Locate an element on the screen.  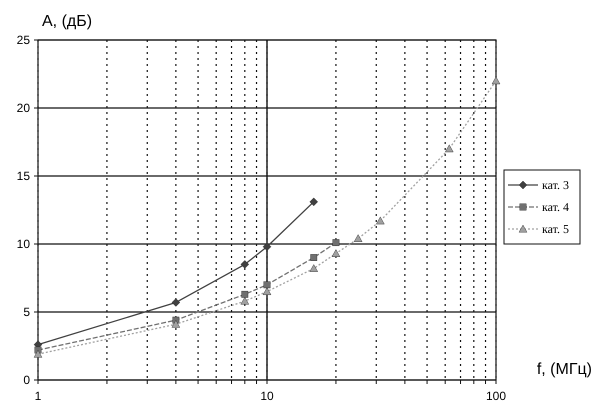
y-tick-label: 25 is located at coordinates (23, 40).